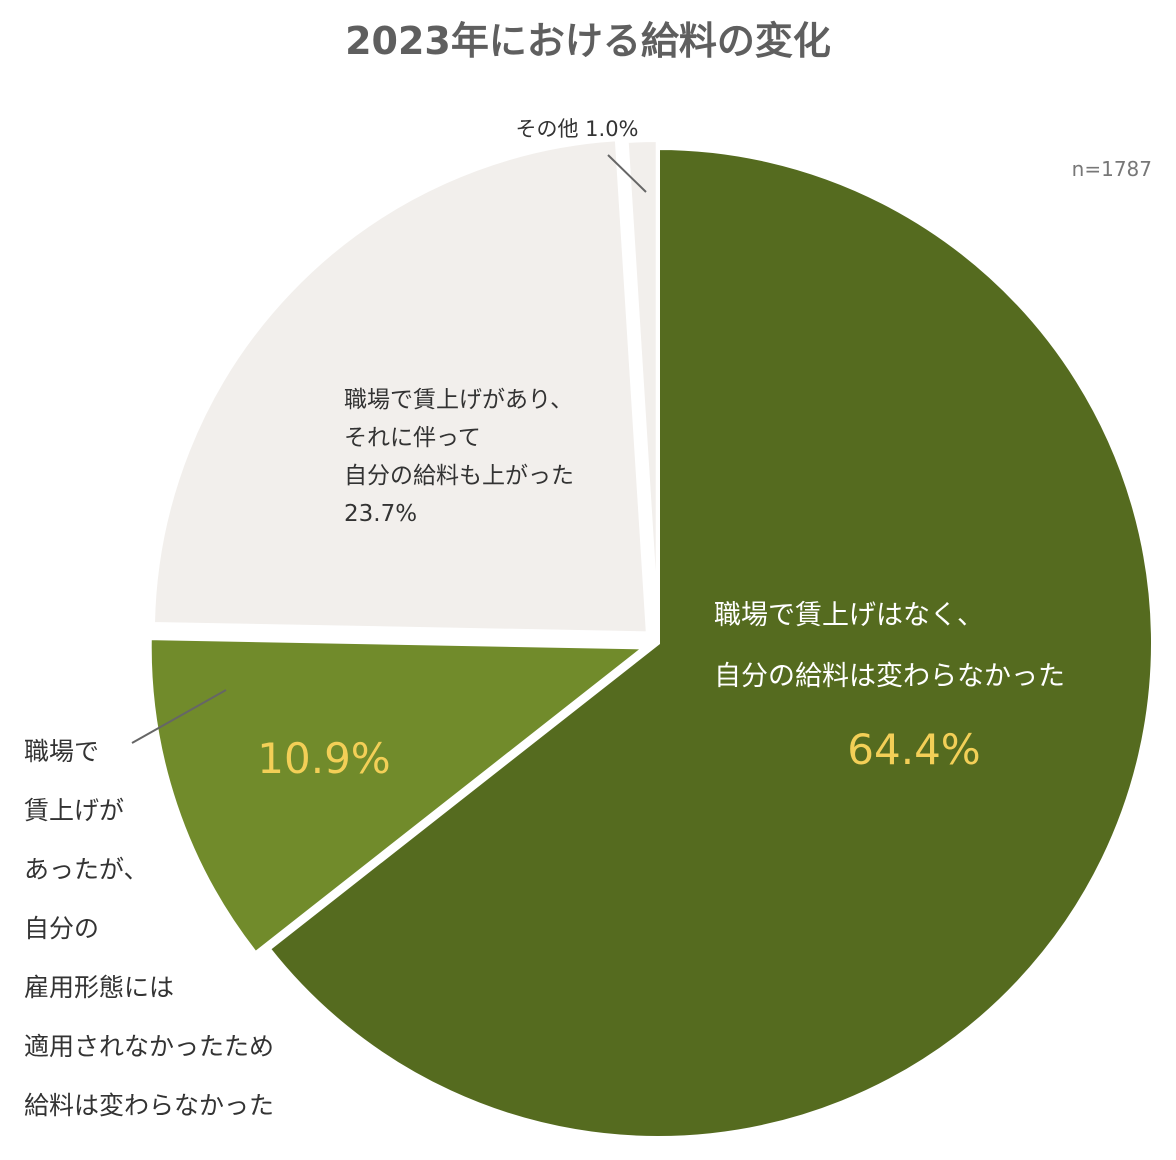 This screenshot has width=1176, height=1160. I want to click on slice-not-applied-label-line: 雇用形態には, so click(99, 987).